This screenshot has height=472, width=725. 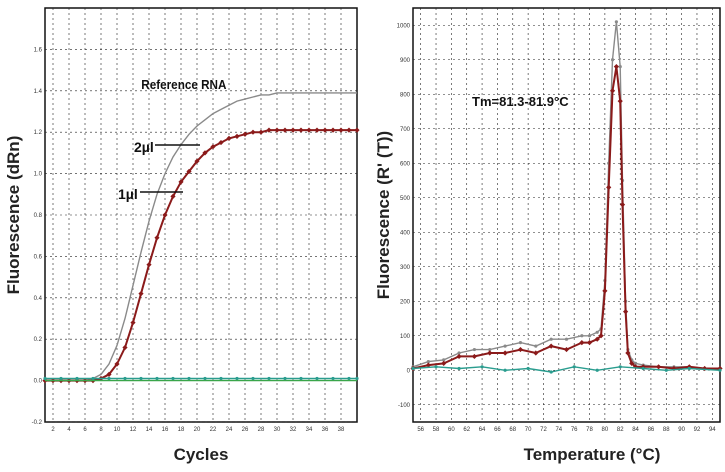 What do you see at coordinates (635, 430) in the screenshot?
I see `x-tick-label: 84` at bounding box center [635, 430].